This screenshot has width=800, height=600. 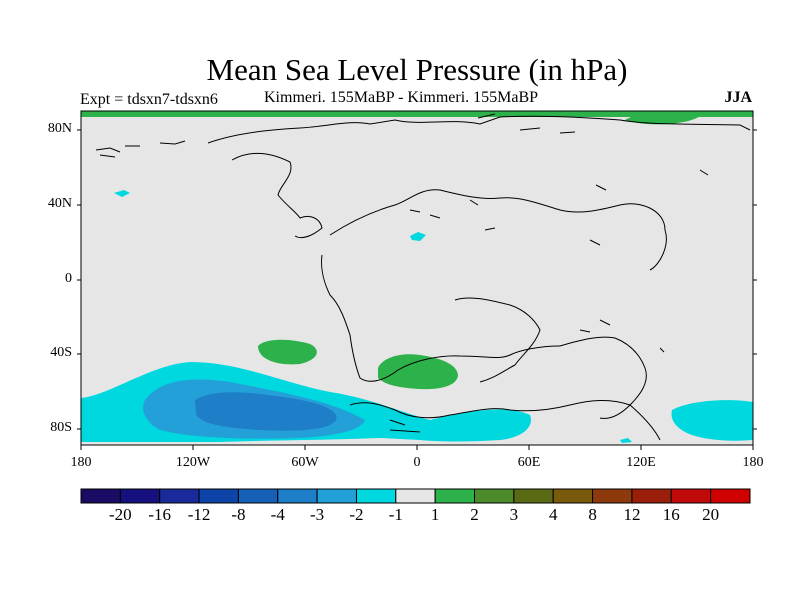 What do you see at coordinates (149, 99) in the screenshot?
I see `experiment-label: Expt = tdsxn7-tdsxn6` at bounding box center [149, 99].